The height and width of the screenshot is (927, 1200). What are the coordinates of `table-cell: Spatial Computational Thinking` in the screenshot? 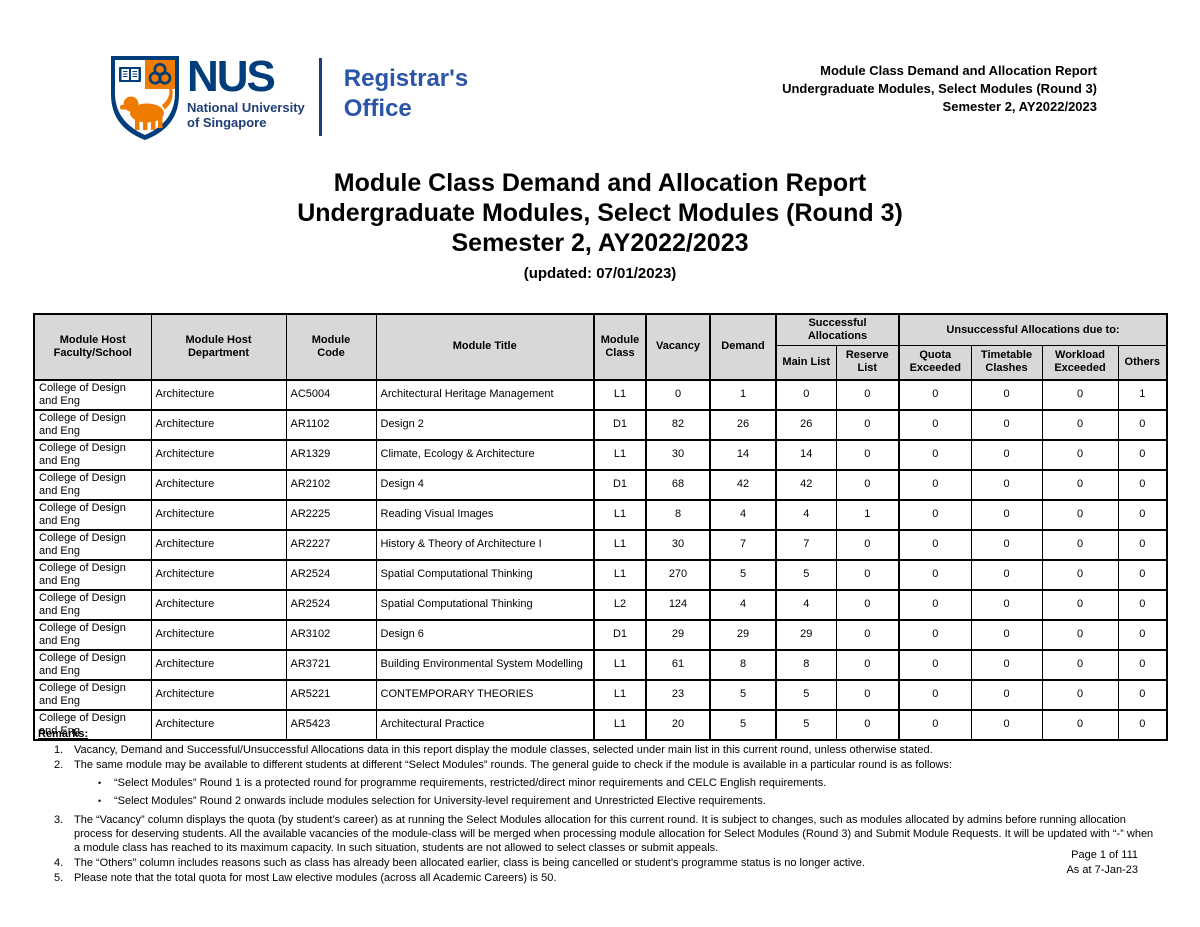 It's located at (485, 605).